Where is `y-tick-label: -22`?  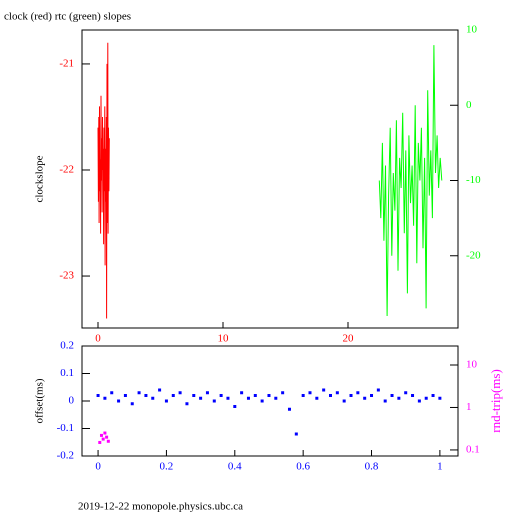
y-tick-label: -22 is located at coordinates (66, 170).